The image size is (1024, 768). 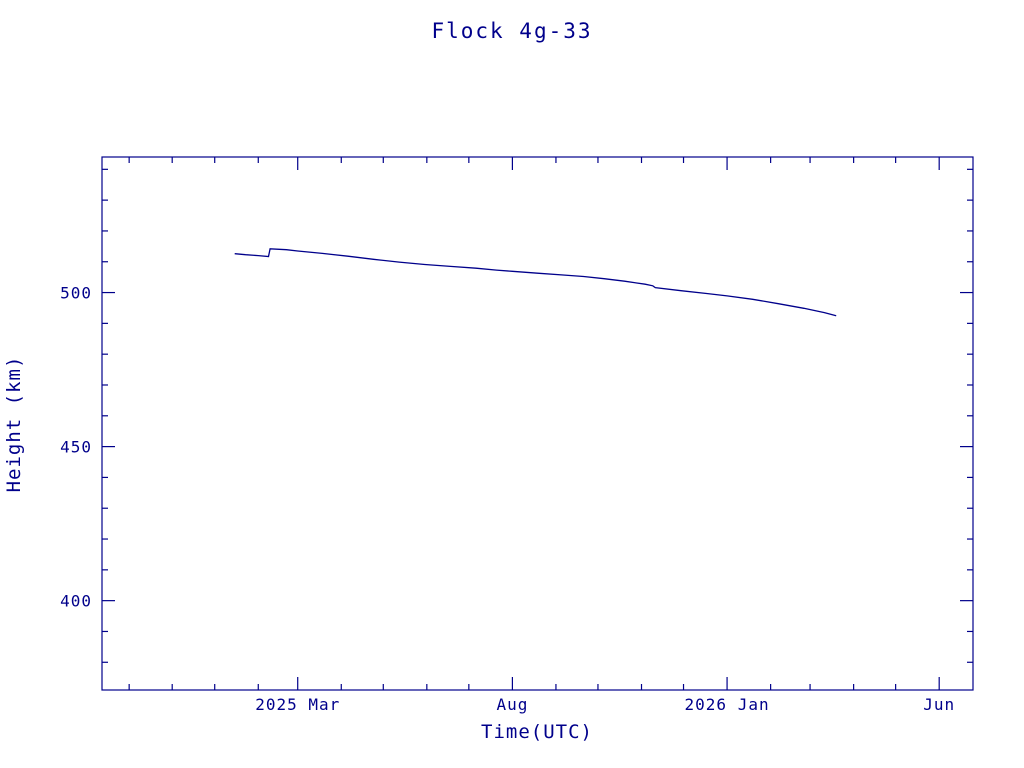 I want to click on x-tick-label: Aug, so click(x=512, y=704).